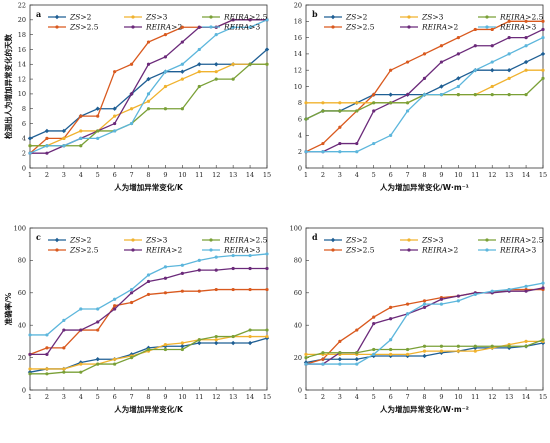 The width and height of the screenshot is (550, 443). What do you see at coordinates (20, 228) in the screenshot?
I see `y-tick-label: 100` at bounding box center [20, 228].